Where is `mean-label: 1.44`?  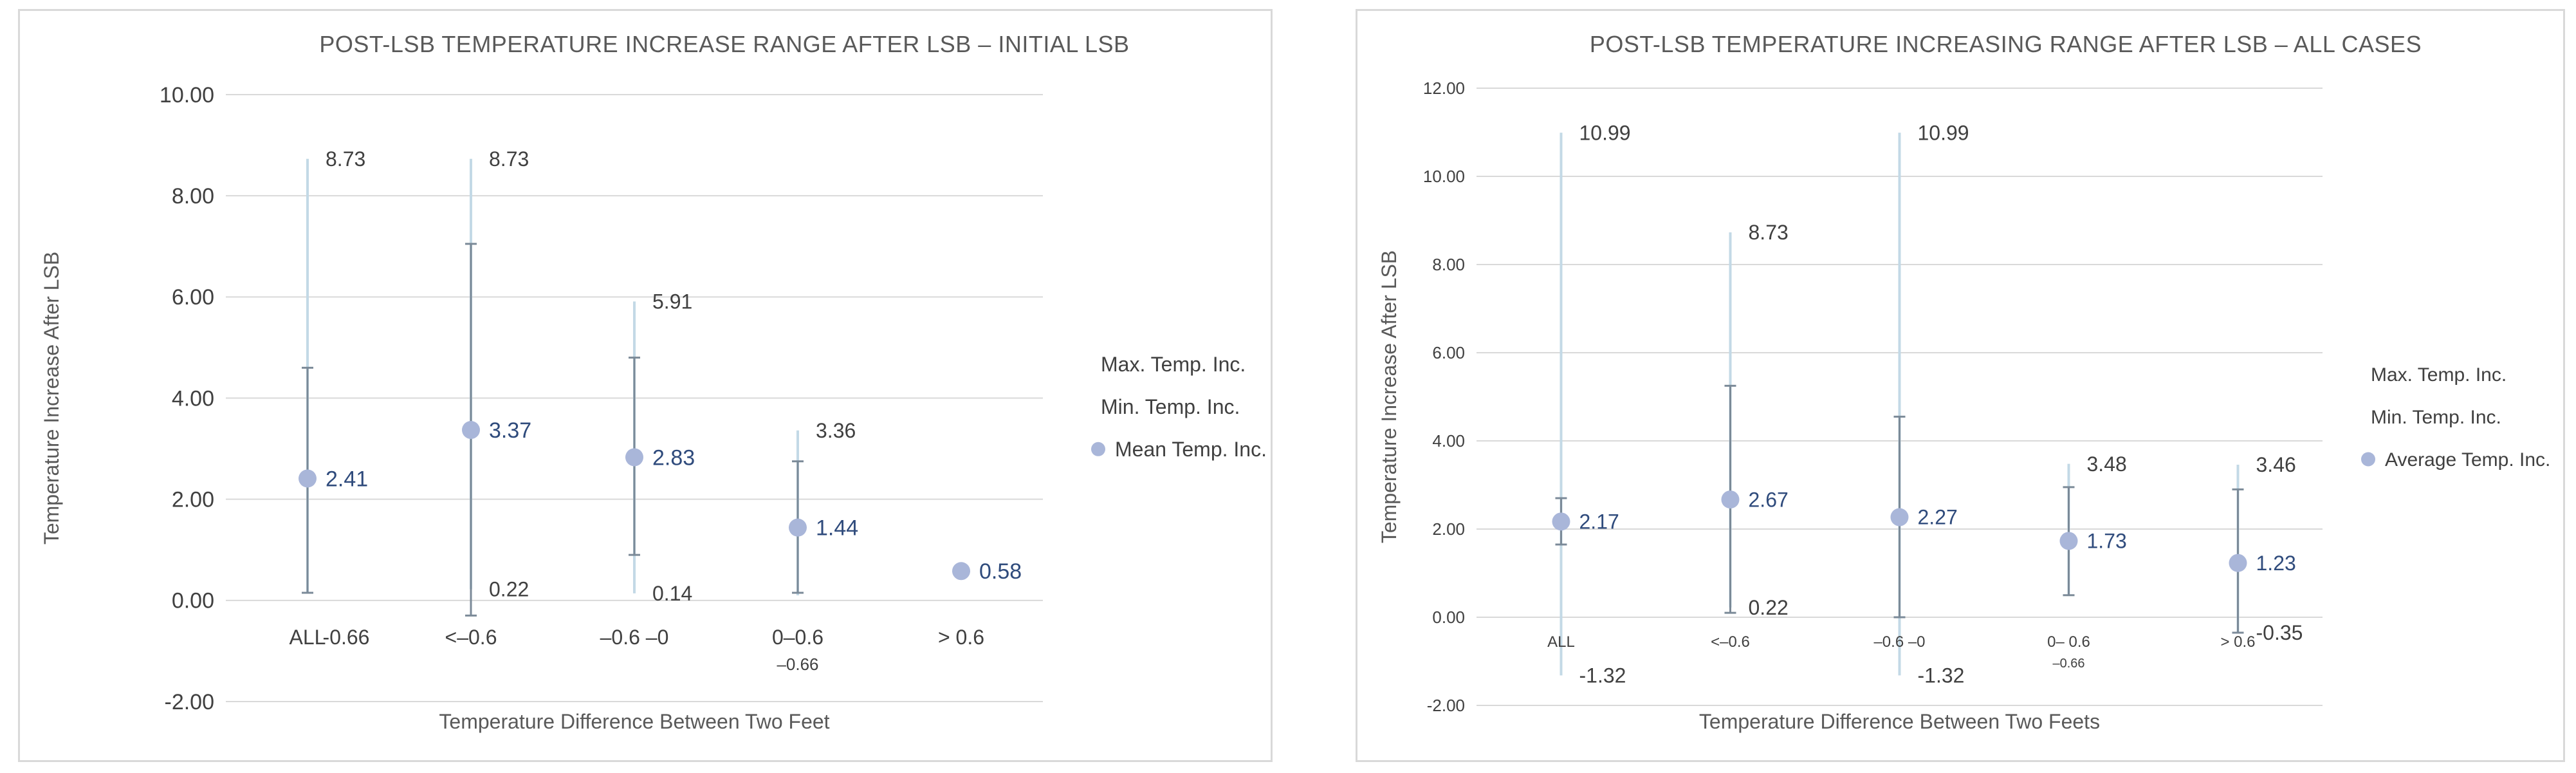
mean-label: 1.44 is located at coordinates (837, 528).